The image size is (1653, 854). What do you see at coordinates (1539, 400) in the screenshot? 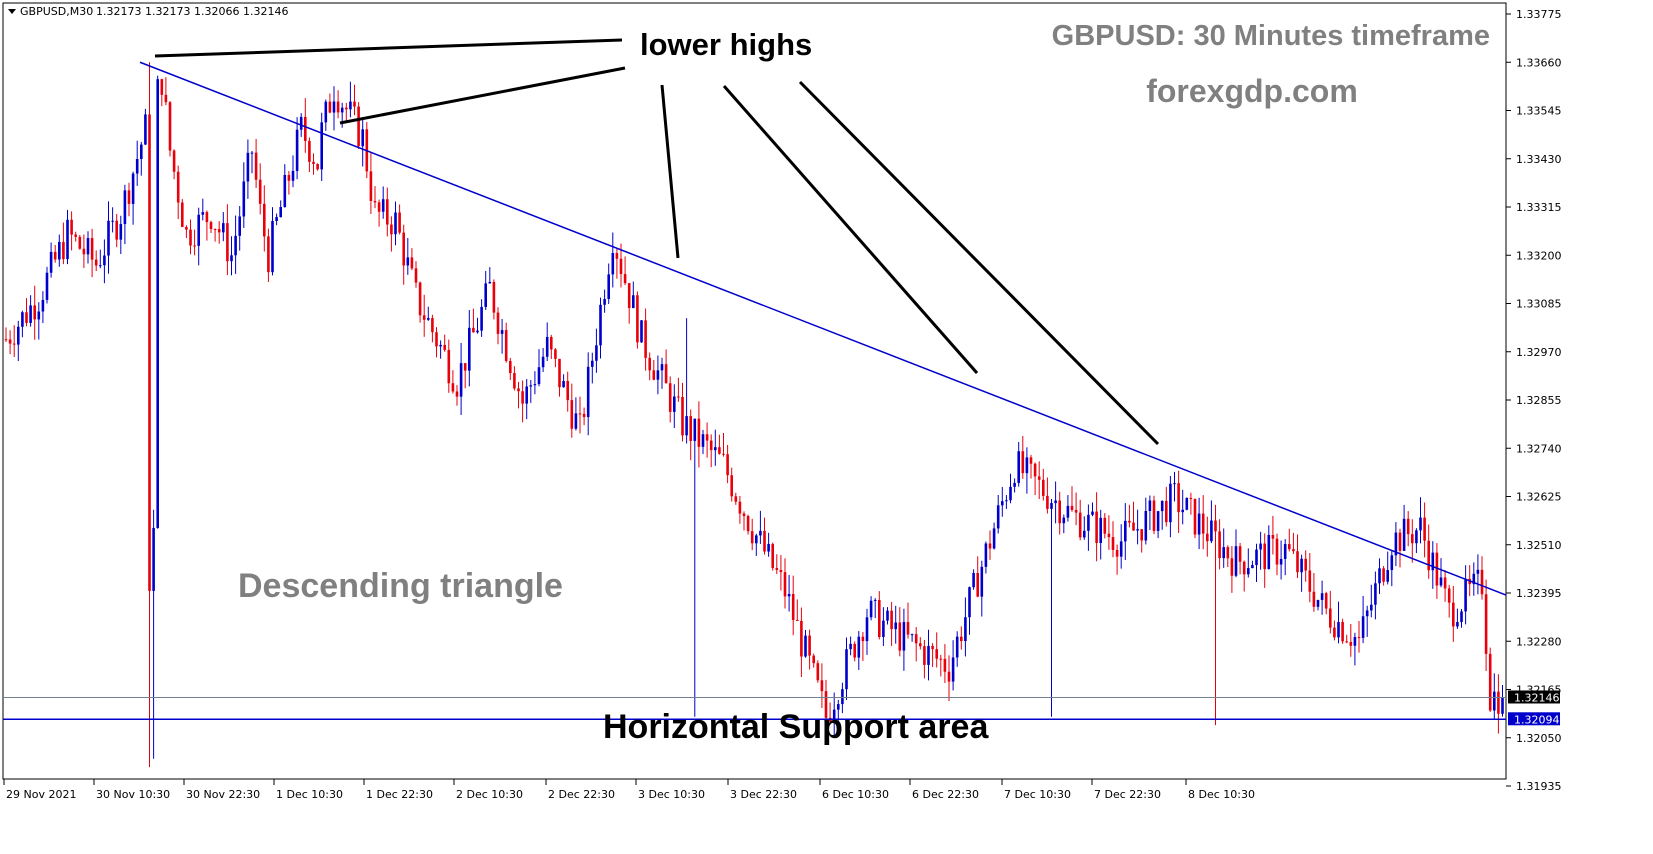
I see `y-tick-label: 1.32855` at bounding box center [1539, 400].